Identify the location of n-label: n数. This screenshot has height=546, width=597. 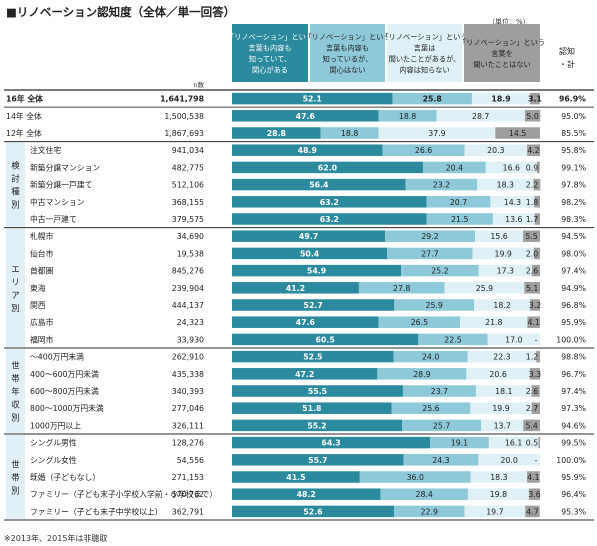
(198, 84).